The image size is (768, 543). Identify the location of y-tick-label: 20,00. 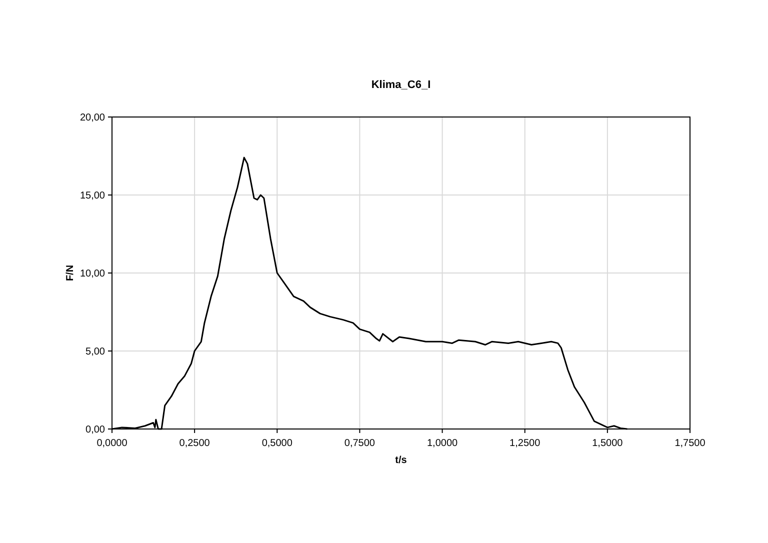
(93, 118).